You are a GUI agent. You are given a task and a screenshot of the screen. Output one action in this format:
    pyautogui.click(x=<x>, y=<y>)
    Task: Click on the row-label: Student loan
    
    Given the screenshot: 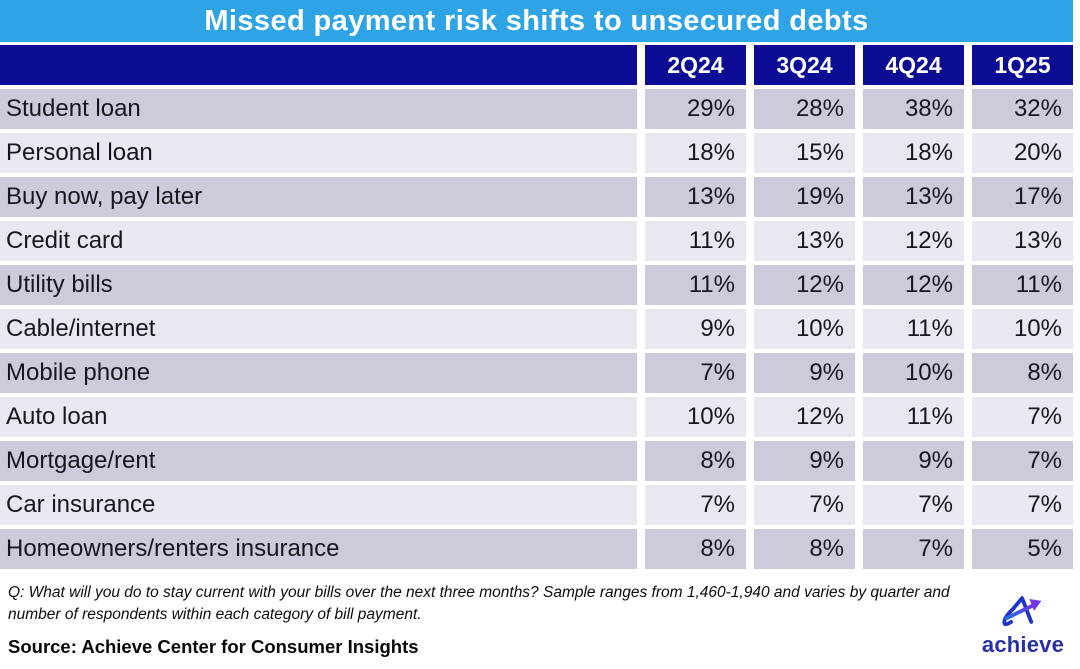 What is the action you would take?
    pyautogui.click(x=318, y=109)
    